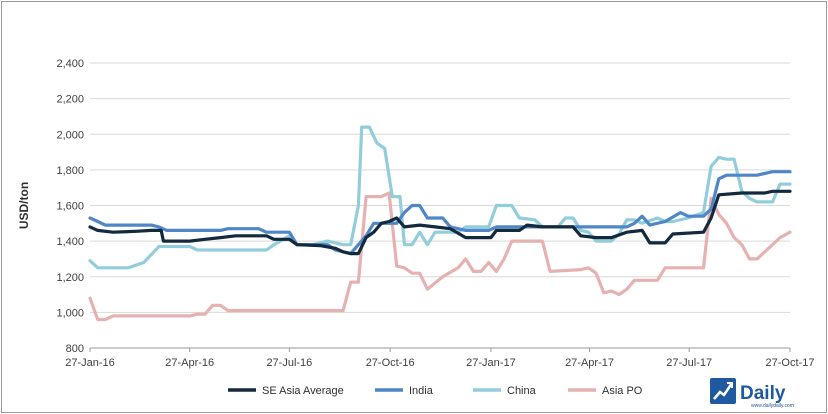 This screenshot has width=828, height=414. What do you see at coordinates (790, 363) in the screenshot?
I see `x-tick-label: 27-Oct-17` at bounding box center [790, 363].